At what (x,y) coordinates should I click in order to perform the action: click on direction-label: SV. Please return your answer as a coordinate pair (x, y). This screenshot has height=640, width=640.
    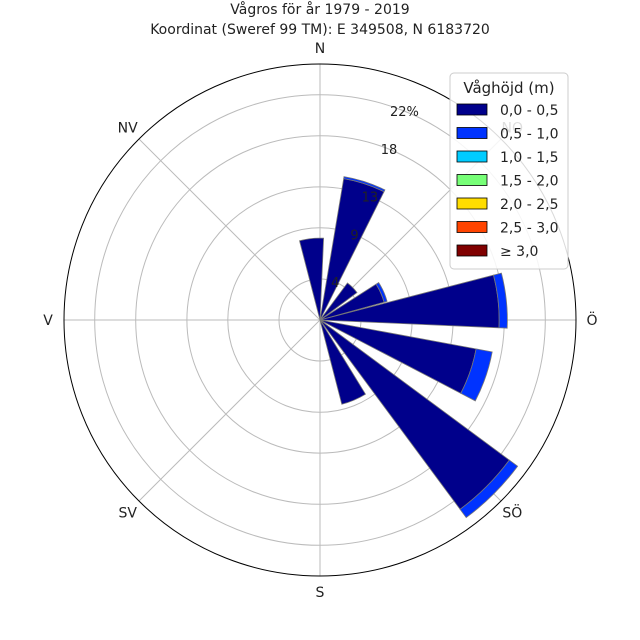
    Looking at the image, I should click on (127, 513).